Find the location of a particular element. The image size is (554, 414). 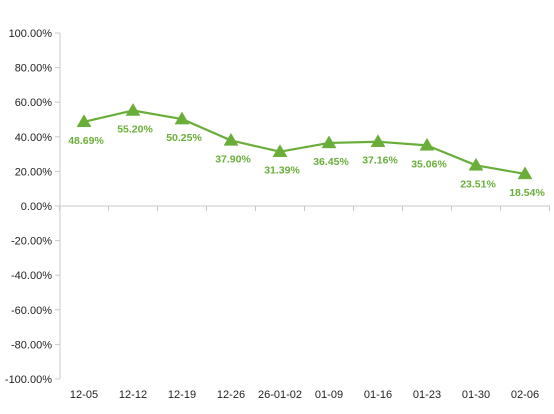

y-tick-label: 40.00% is located at coordinates (34, 138).